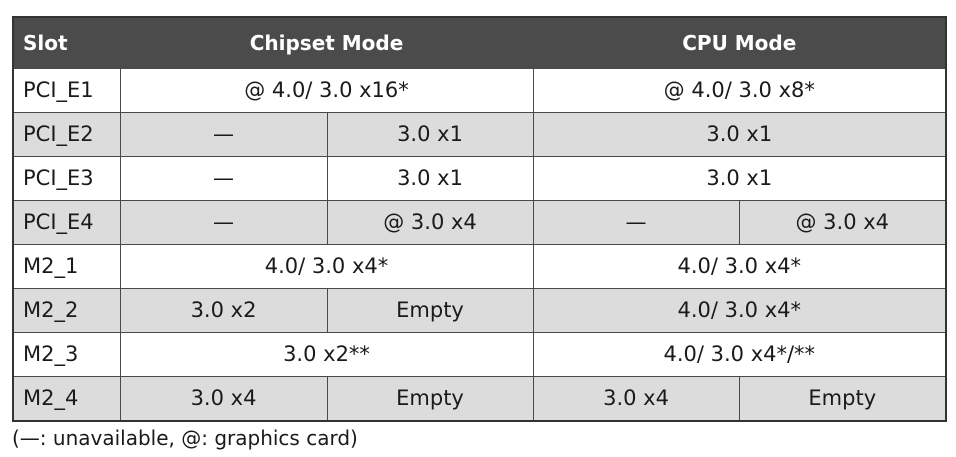 This screenshot has width=956, height=457. What do you see at coordinates (739, 42) in the screenshot?
I see `cpu-mode-column-header: CPU Mode` at bounding box center [739, 42].